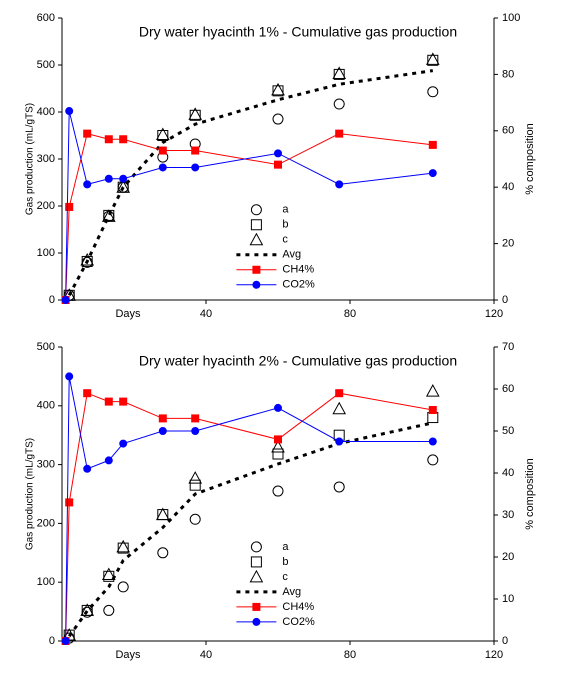 The image size is (576, 689). Describe the element at coordinates (46, 347) in the screenshot. I see `y-tick-label: 500` at that location.